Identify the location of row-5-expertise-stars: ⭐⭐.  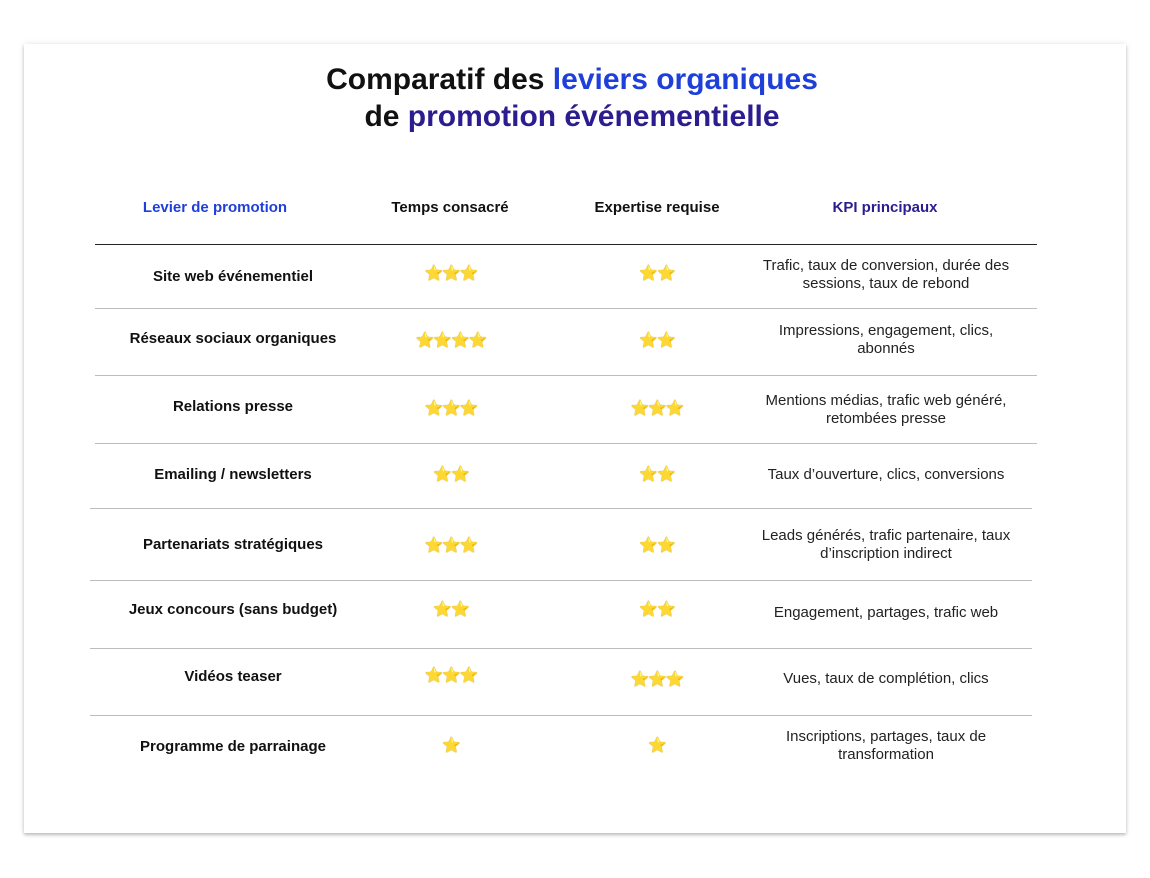
(657, 545).